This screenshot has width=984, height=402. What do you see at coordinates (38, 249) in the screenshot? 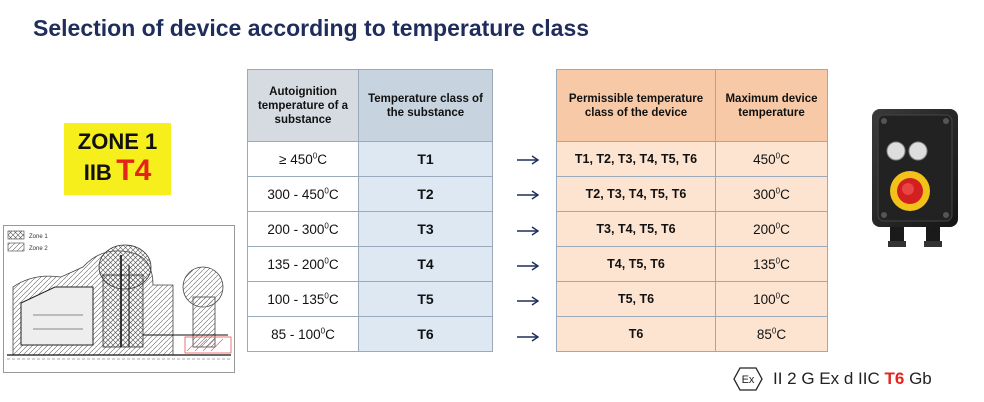
I see `legend-zone2: Zone 2` at bounding box center [38, 249].